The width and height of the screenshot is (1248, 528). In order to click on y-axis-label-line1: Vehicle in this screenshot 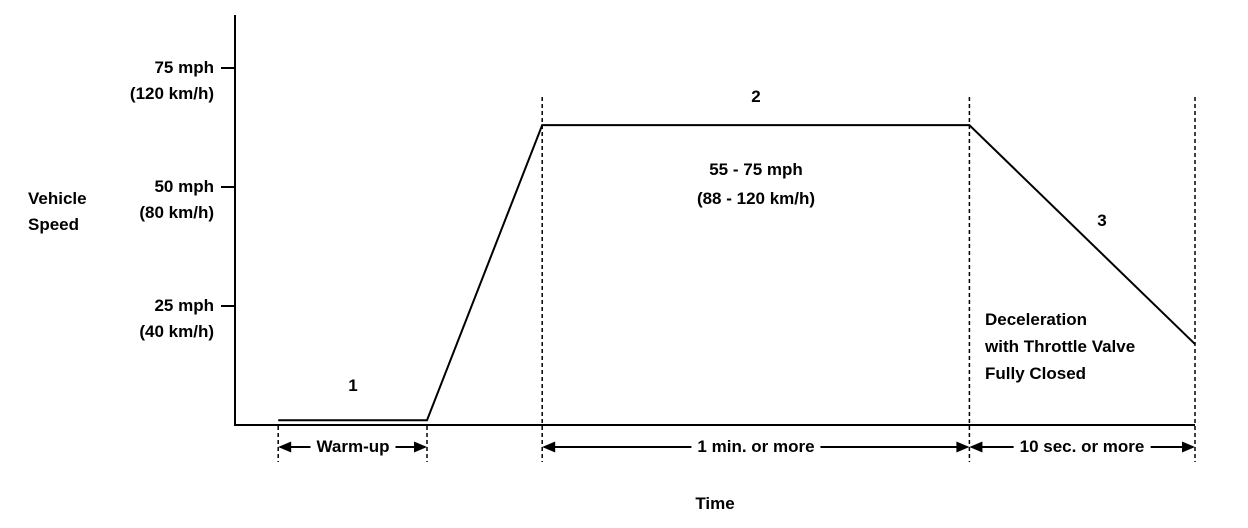, I will do `click(57, 198)`.